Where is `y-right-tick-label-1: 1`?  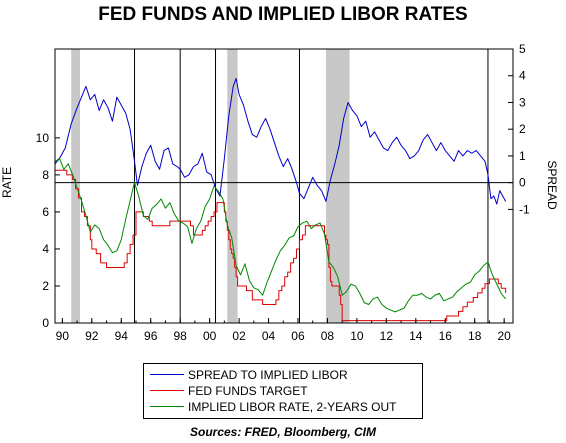 y-right-tick-label-1: 1 is located at coordinates (522, 156).